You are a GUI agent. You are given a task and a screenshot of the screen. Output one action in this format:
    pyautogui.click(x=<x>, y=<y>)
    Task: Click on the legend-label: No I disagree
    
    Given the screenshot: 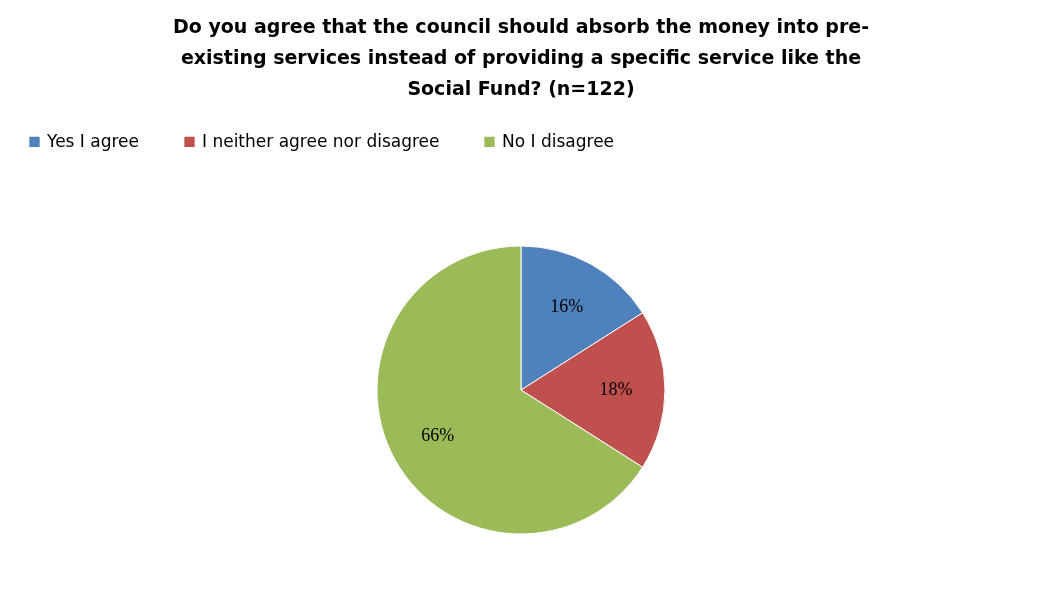 What is the action you would take?
    pyautogui.click(x=558, y=140)
    